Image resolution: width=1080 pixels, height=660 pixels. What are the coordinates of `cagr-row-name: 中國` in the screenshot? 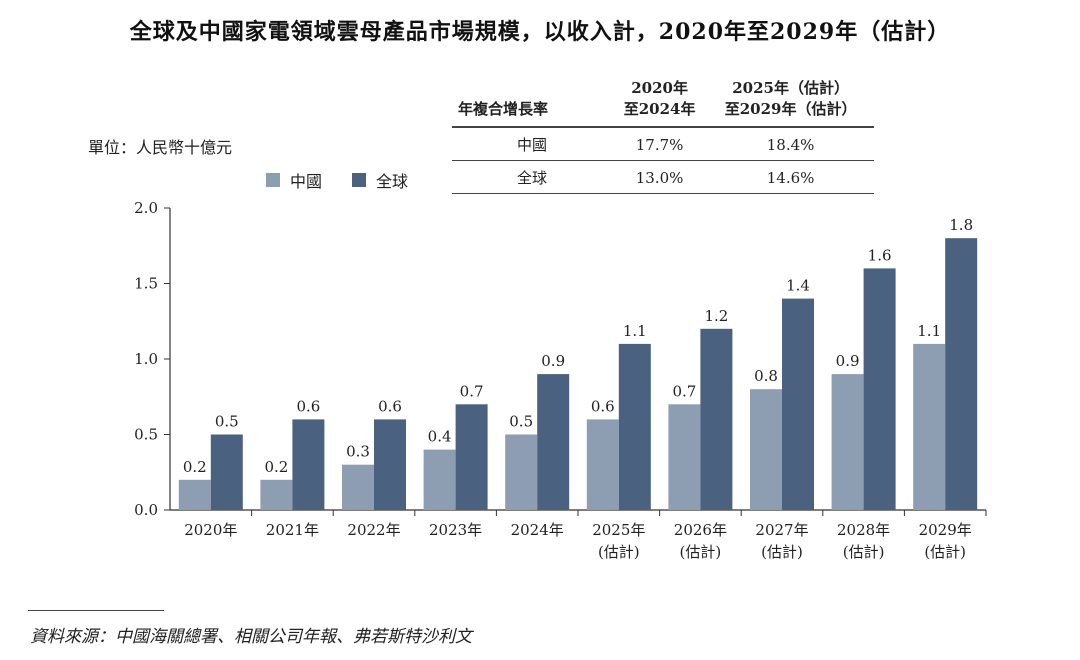 It's located at (531, 145).